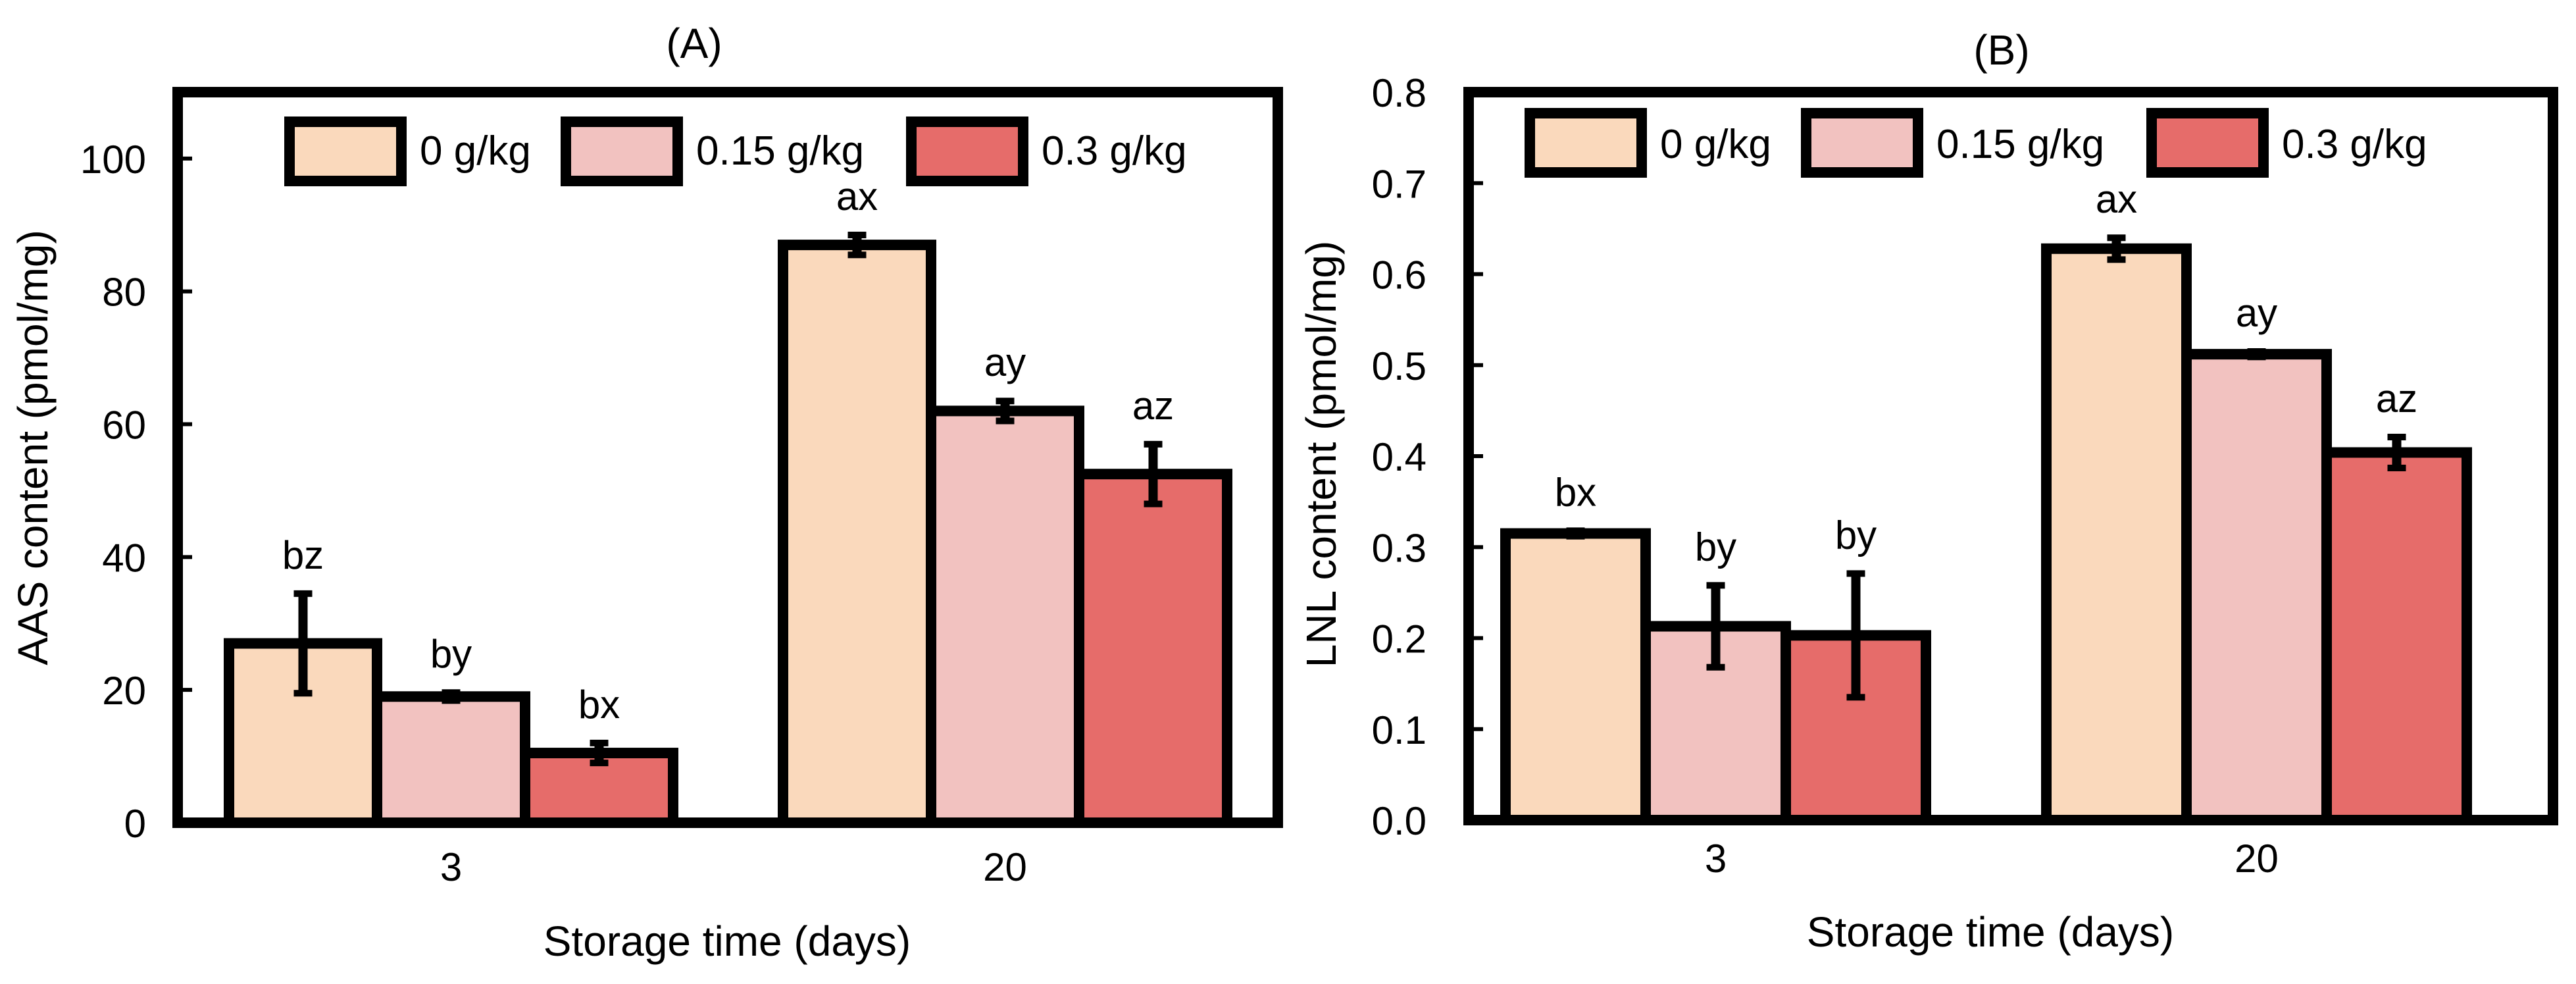 This screenshot has width=2576, height=984. I want to click on data-label: bz, so click(303, 555).